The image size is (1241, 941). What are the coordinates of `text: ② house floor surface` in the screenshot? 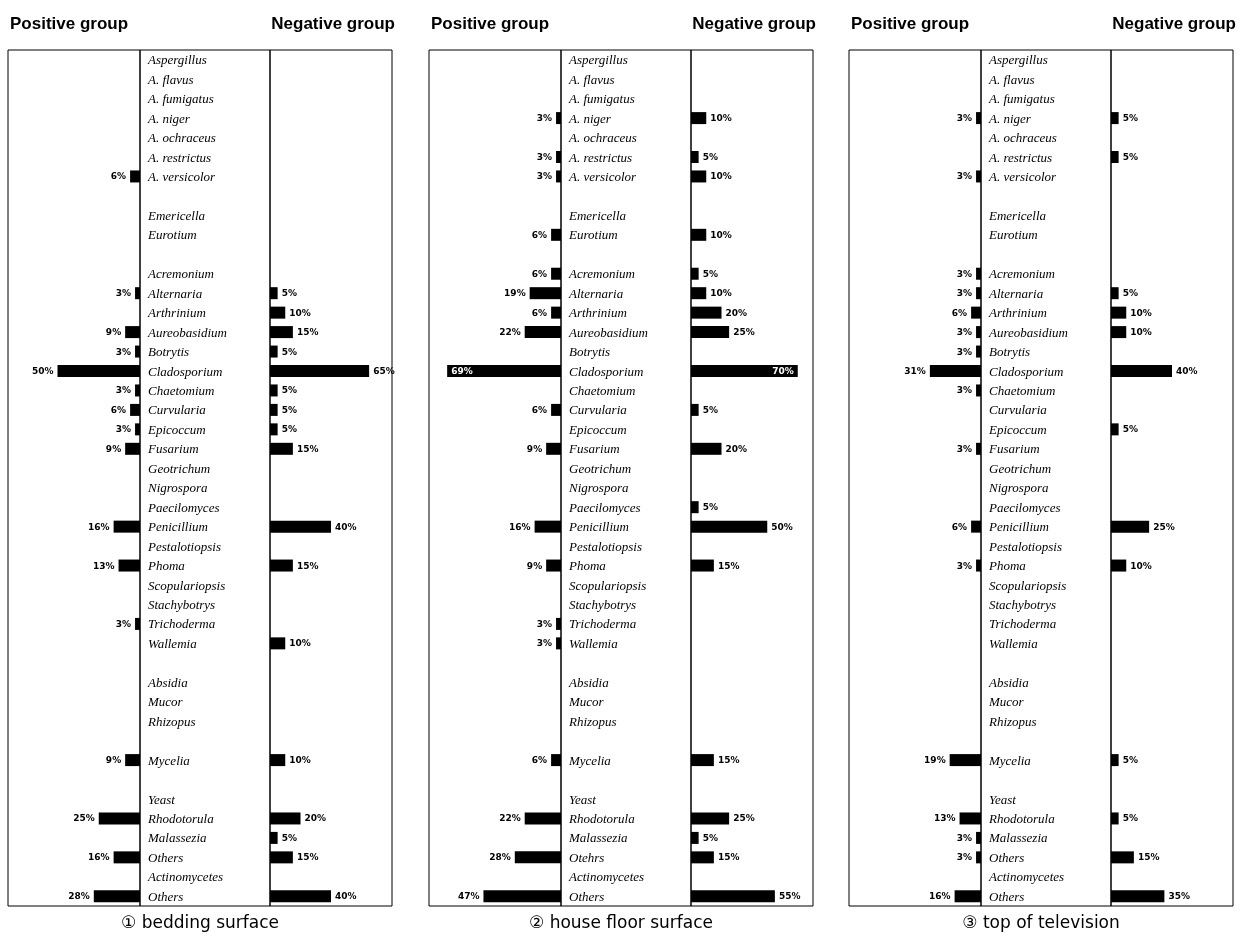 It's located at (620, 921).